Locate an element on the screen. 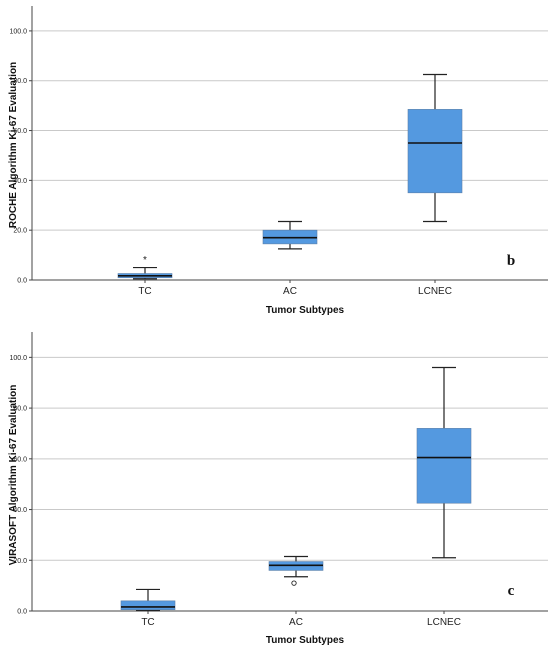 The image size is (550, 653). panel-label: c is located at coordinates (511, 591).